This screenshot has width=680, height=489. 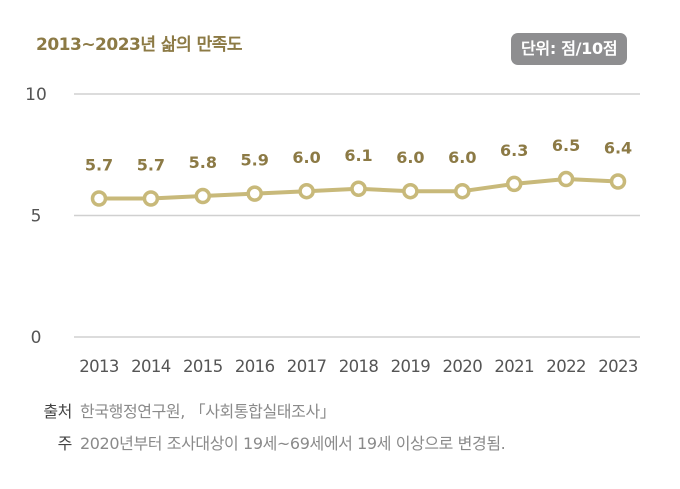 I want to click on source-label: 출처, so click(x=57, y=411).